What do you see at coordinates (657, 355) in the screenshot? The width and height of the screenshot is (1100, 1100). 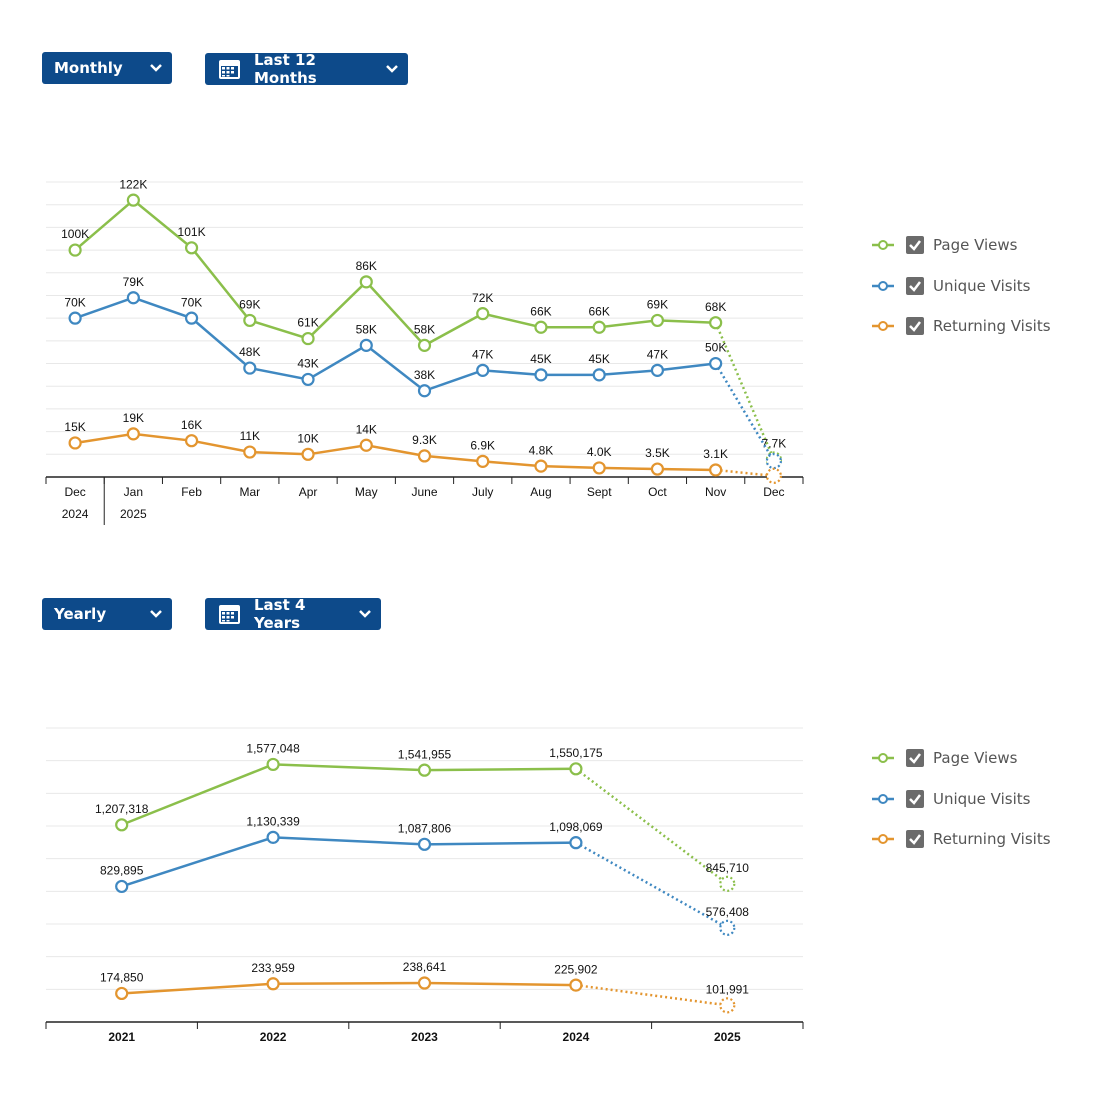 I see `data-label: 47K` at bounding box center [657, 355].